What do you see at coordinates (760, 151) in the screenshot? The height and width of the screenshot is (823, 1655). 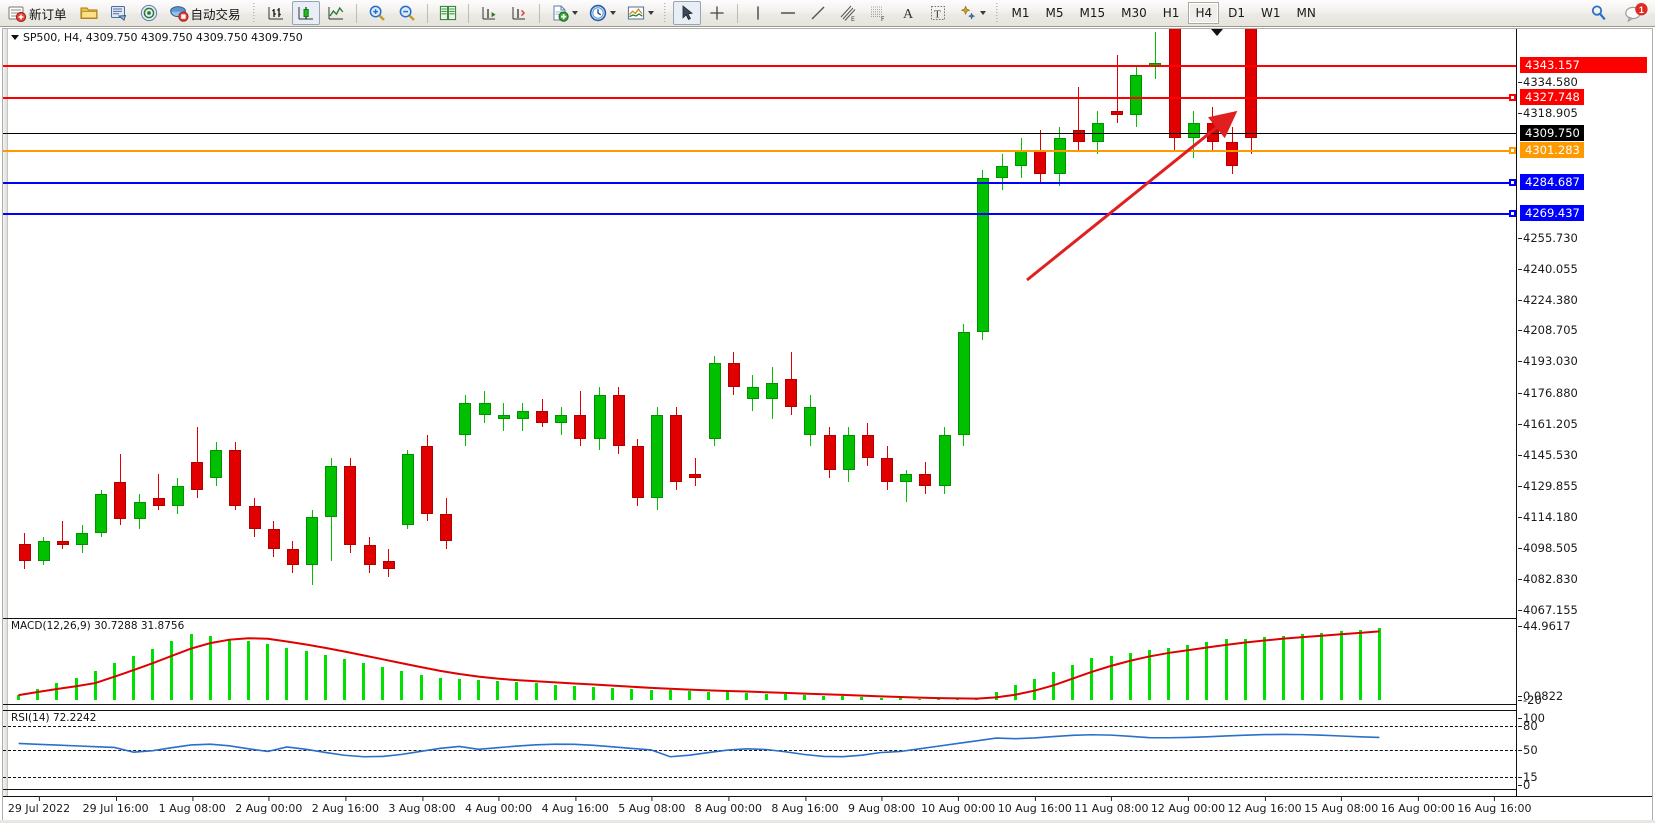 I see `price-level-line-entry-level` at bounding box center [760, 151].